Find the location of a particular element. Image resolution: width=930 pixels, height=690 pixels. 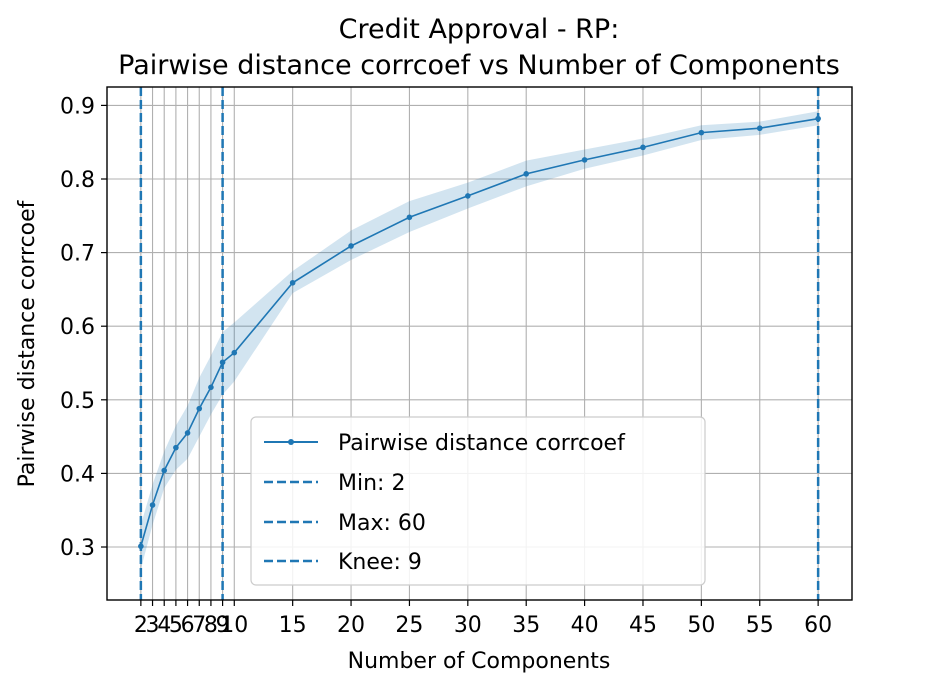

y-tick-label-3: 0.6 is located at coordinates (77, 327).